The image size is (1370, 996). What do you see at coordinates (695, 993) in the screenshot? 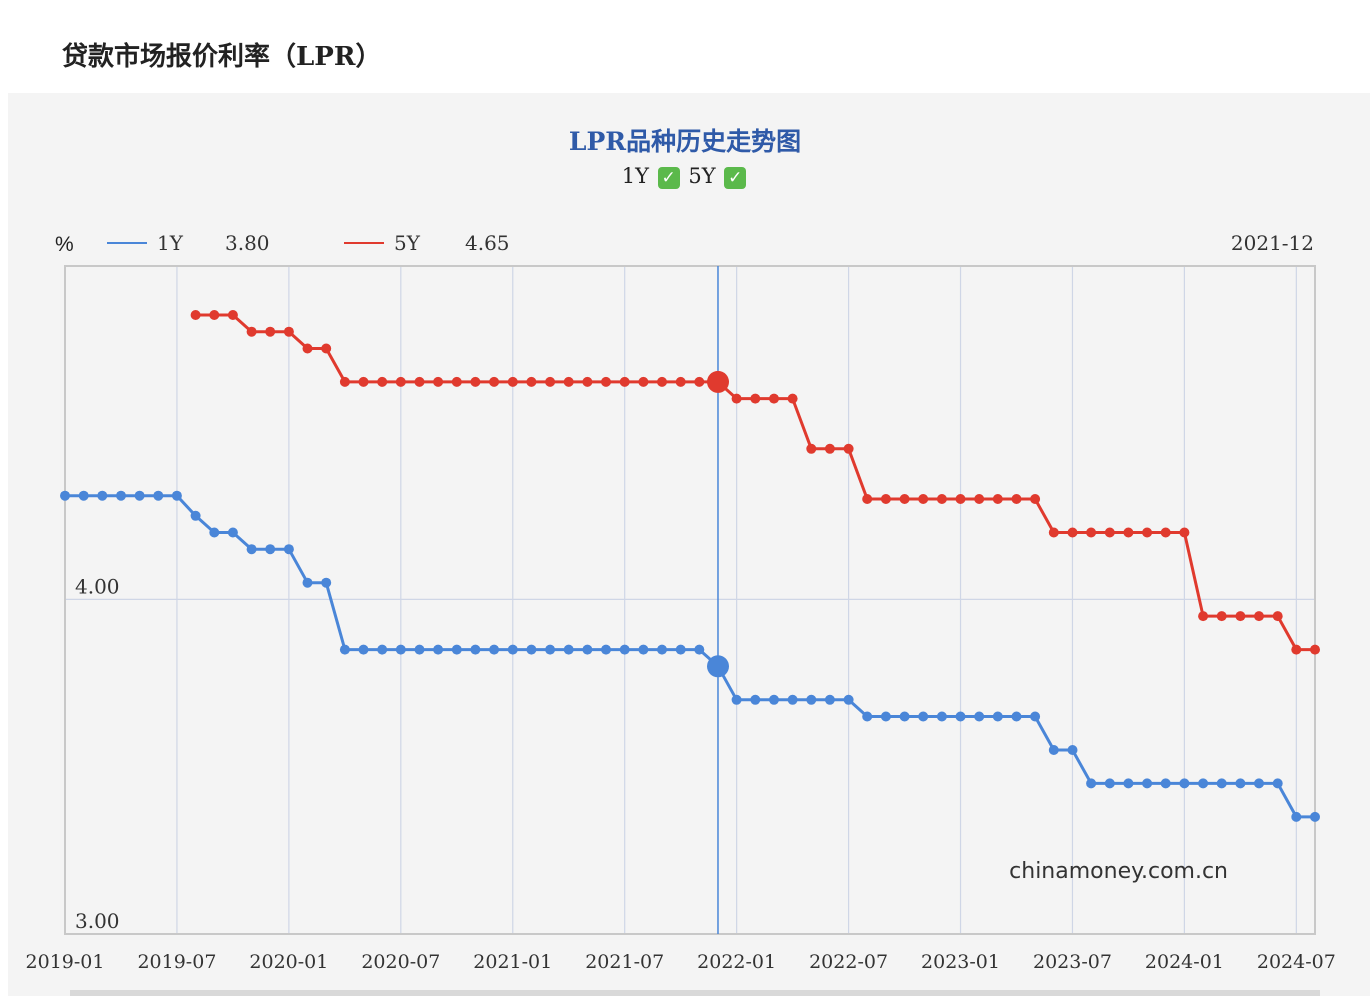
I see `scrollbar` at bounding box center [695, 993].